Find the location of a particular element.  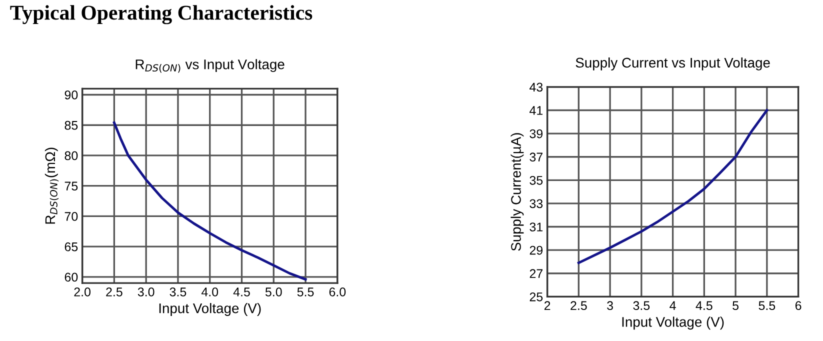

chart-title: R$_{DS(ON)}$ vs Input Voltage is located at coordinates (210, 66).